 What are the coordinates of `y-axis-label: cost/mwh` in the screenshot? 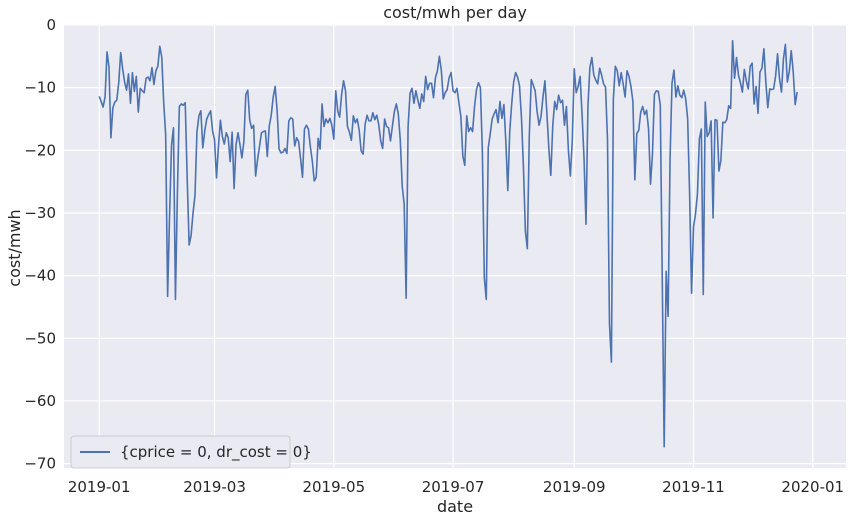 It's located at (14, 247).